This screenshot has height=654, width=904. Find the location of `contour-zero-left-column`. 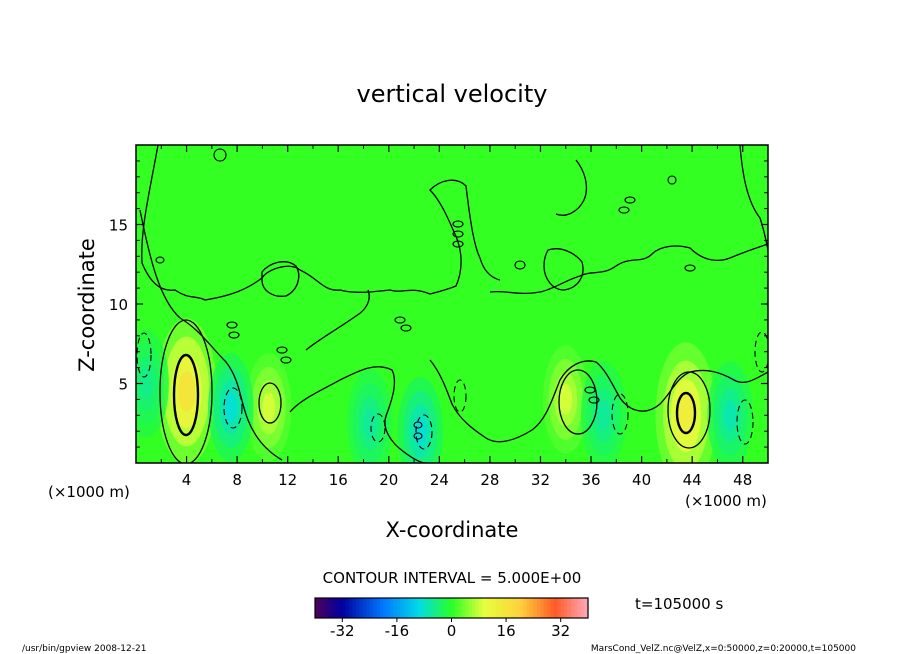

contour-zero-left-column is located at coordinates (211, 335).